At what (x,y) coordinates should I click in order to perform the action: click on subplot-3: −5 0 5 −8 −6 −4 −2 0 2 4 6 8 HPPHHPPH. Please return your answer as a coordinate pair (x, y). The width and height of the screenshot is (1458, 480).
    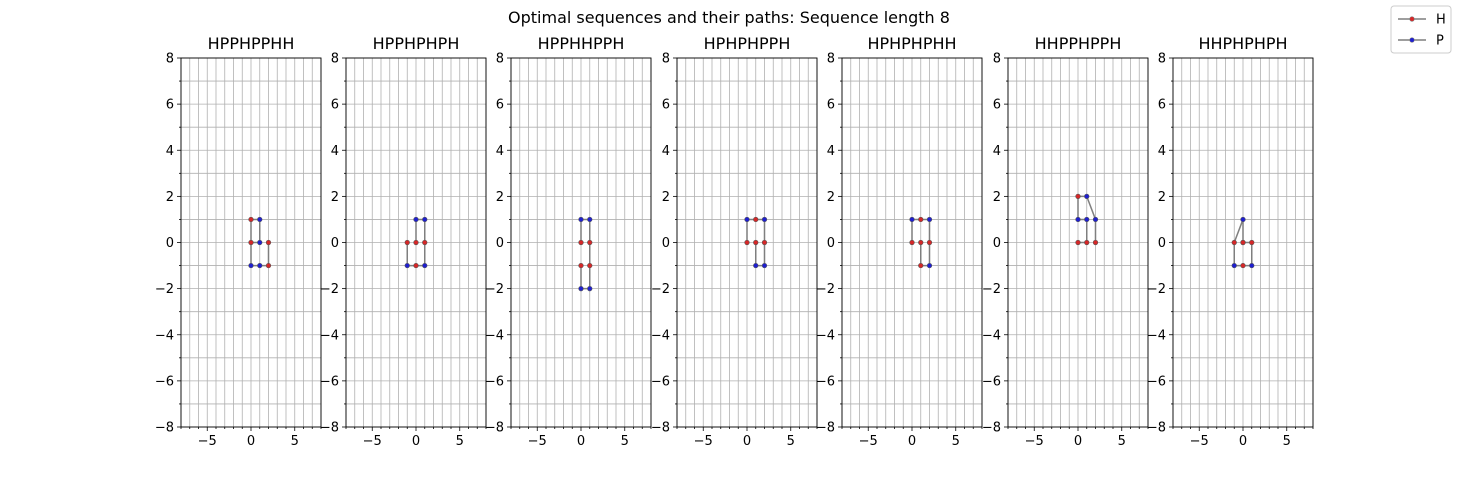
    Looking at the image, I should click on (568, 241).